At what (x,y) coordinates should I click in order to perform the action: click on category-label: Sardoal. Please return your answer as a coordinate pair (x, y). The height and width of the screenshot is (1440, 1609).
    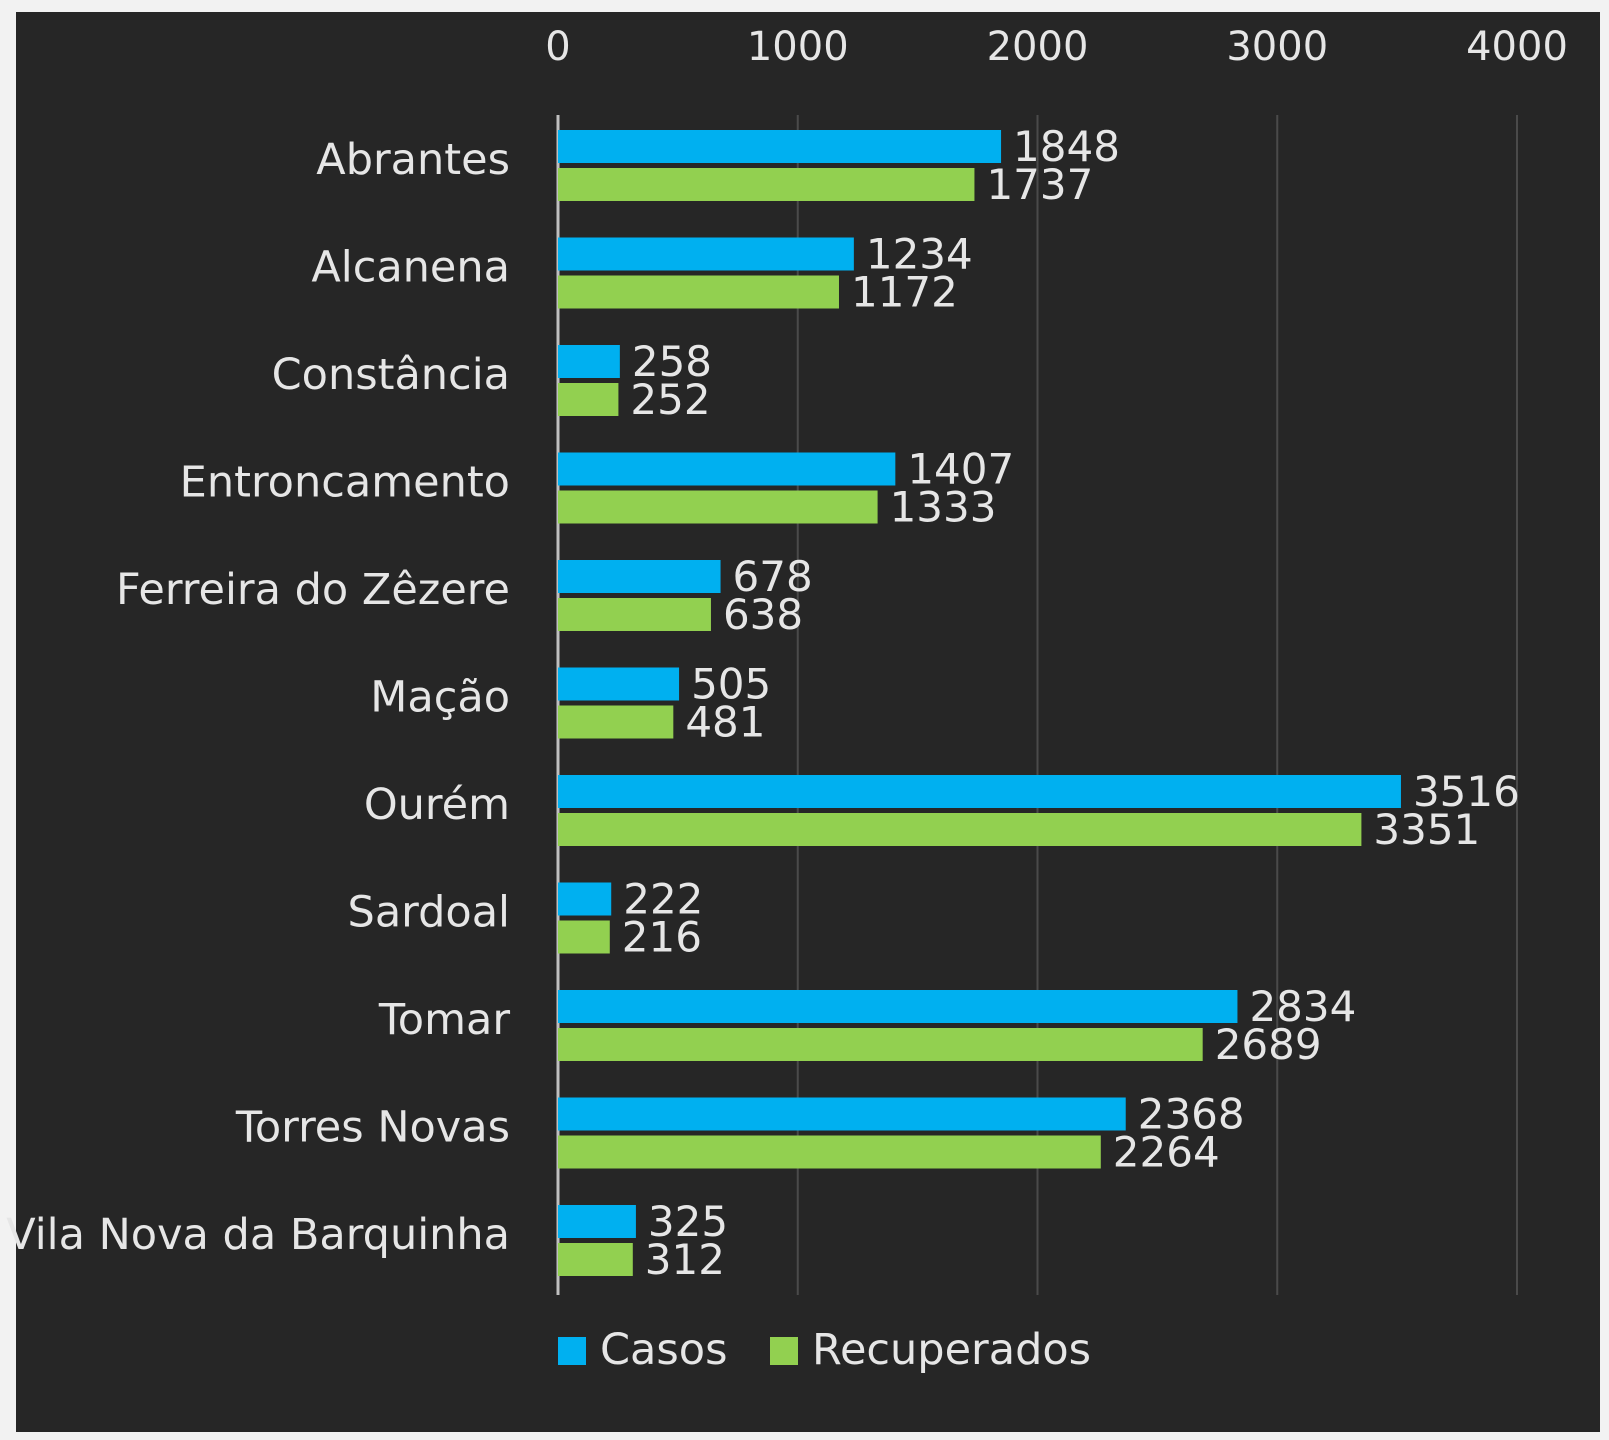
    Looking at the image, I should click on (429, 913).